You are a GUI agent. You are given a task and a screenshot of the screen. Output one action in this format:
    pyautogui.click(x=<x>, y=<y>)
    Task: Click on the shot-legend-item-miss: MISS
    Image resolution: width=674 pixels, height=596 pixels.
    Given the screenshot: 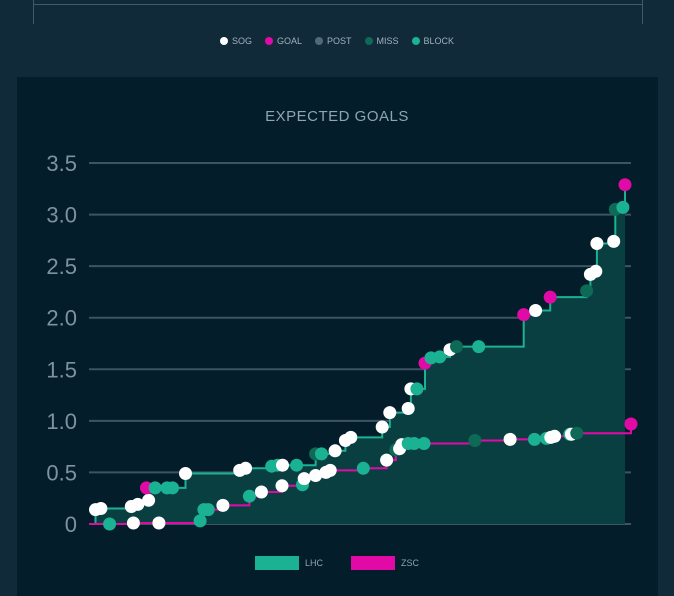 What is the action you would take?
    pyautogui.click(x=381, y=41)
    